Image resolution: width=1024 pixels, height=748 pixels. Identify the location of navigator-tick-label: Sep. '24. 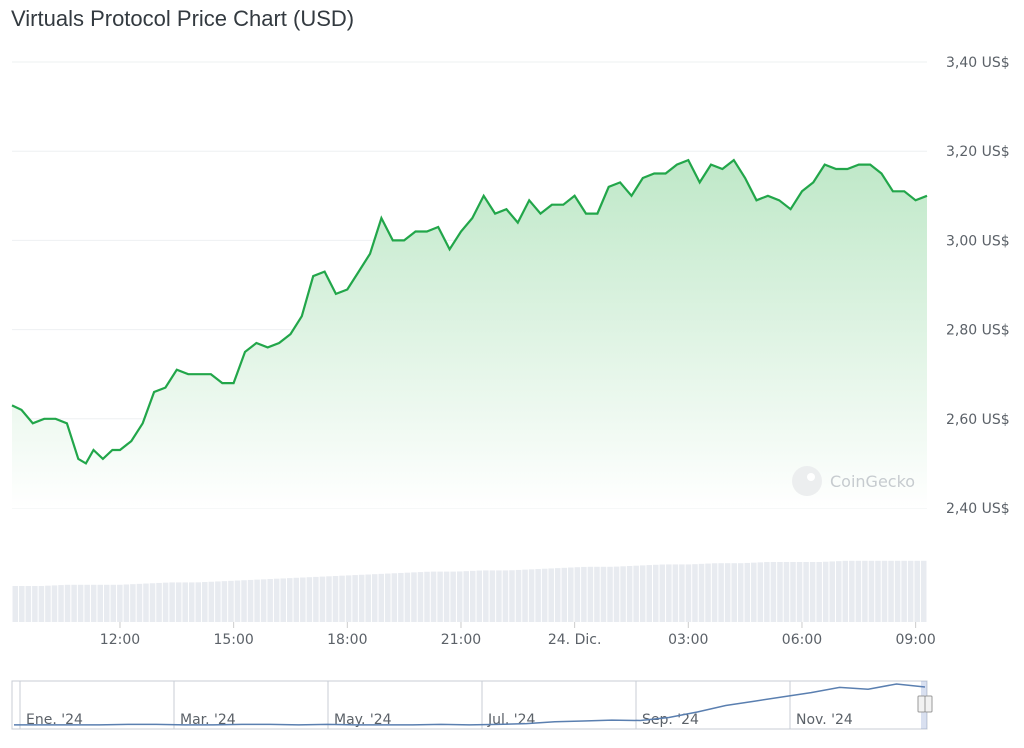
(670, 720).